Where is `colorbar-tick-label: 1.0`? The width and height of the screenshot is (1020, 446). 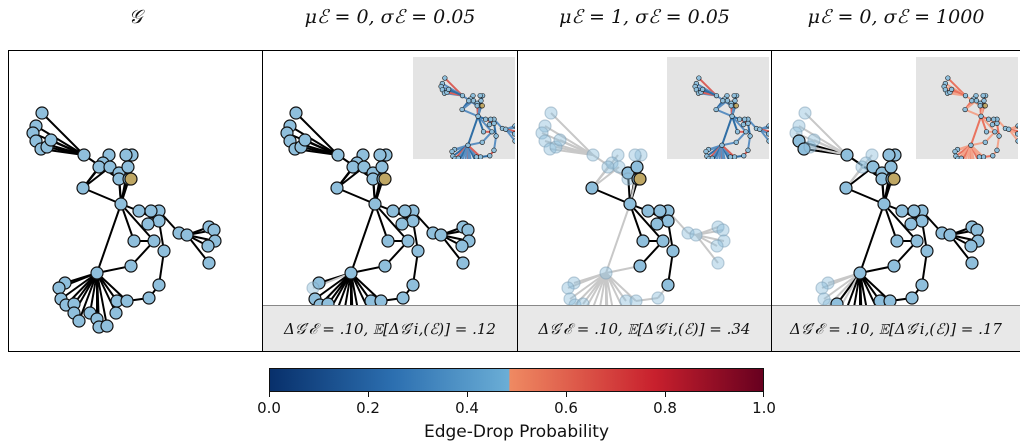
colorbar-tick-label: 1.0 is located at coordinates (764, 408).